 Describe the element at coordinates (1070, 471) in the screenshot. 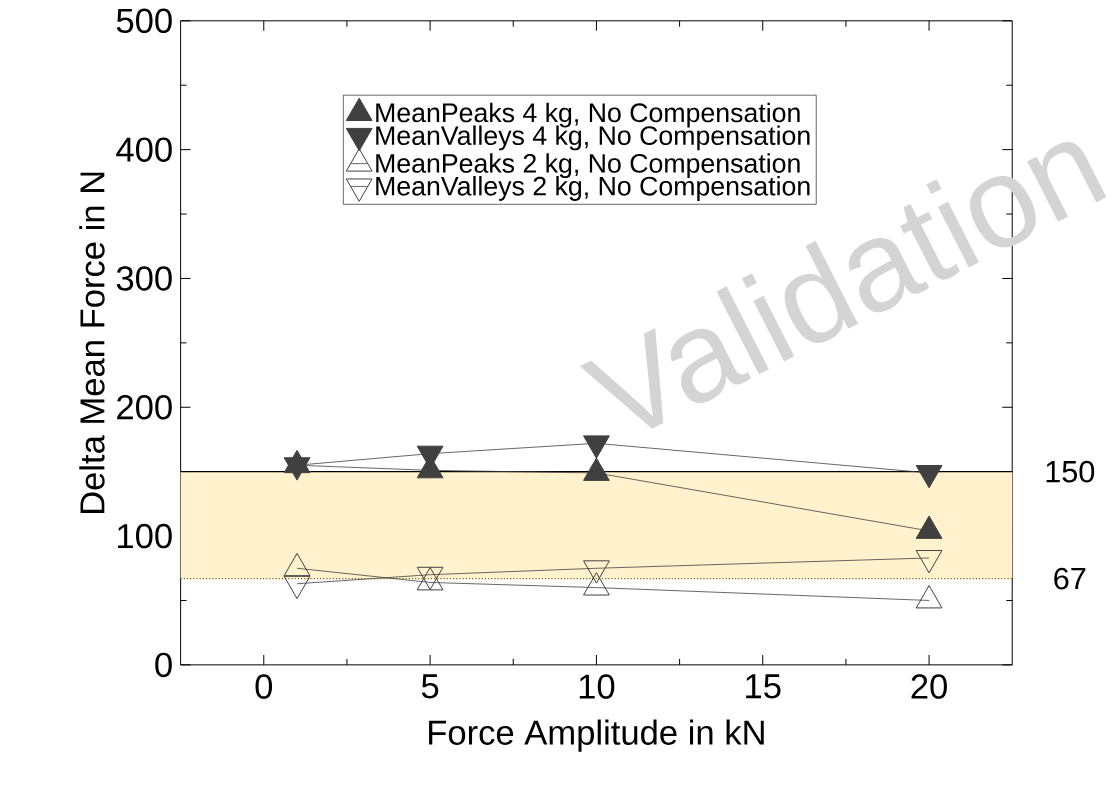

I see `ref-line-label: 150` at that location.